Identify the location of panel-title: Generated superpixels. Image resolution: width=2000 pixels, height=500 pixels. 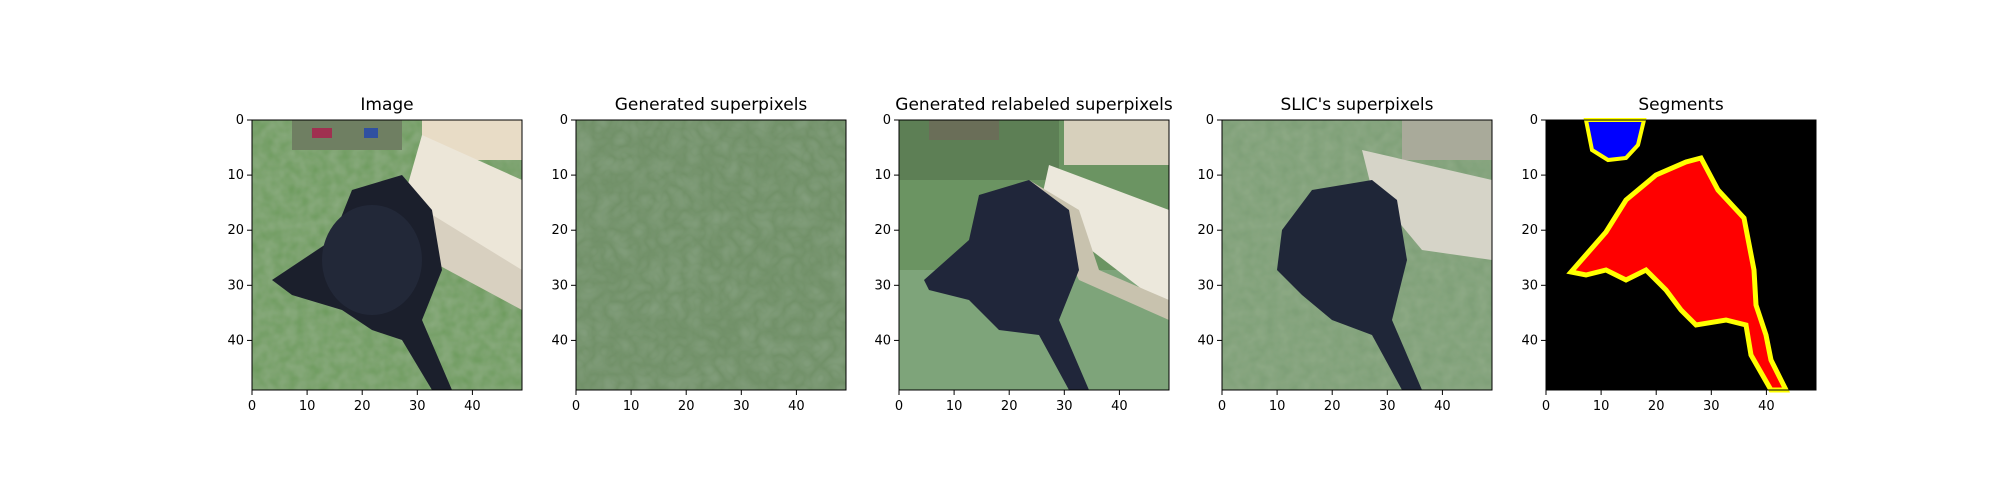
(711, 105).